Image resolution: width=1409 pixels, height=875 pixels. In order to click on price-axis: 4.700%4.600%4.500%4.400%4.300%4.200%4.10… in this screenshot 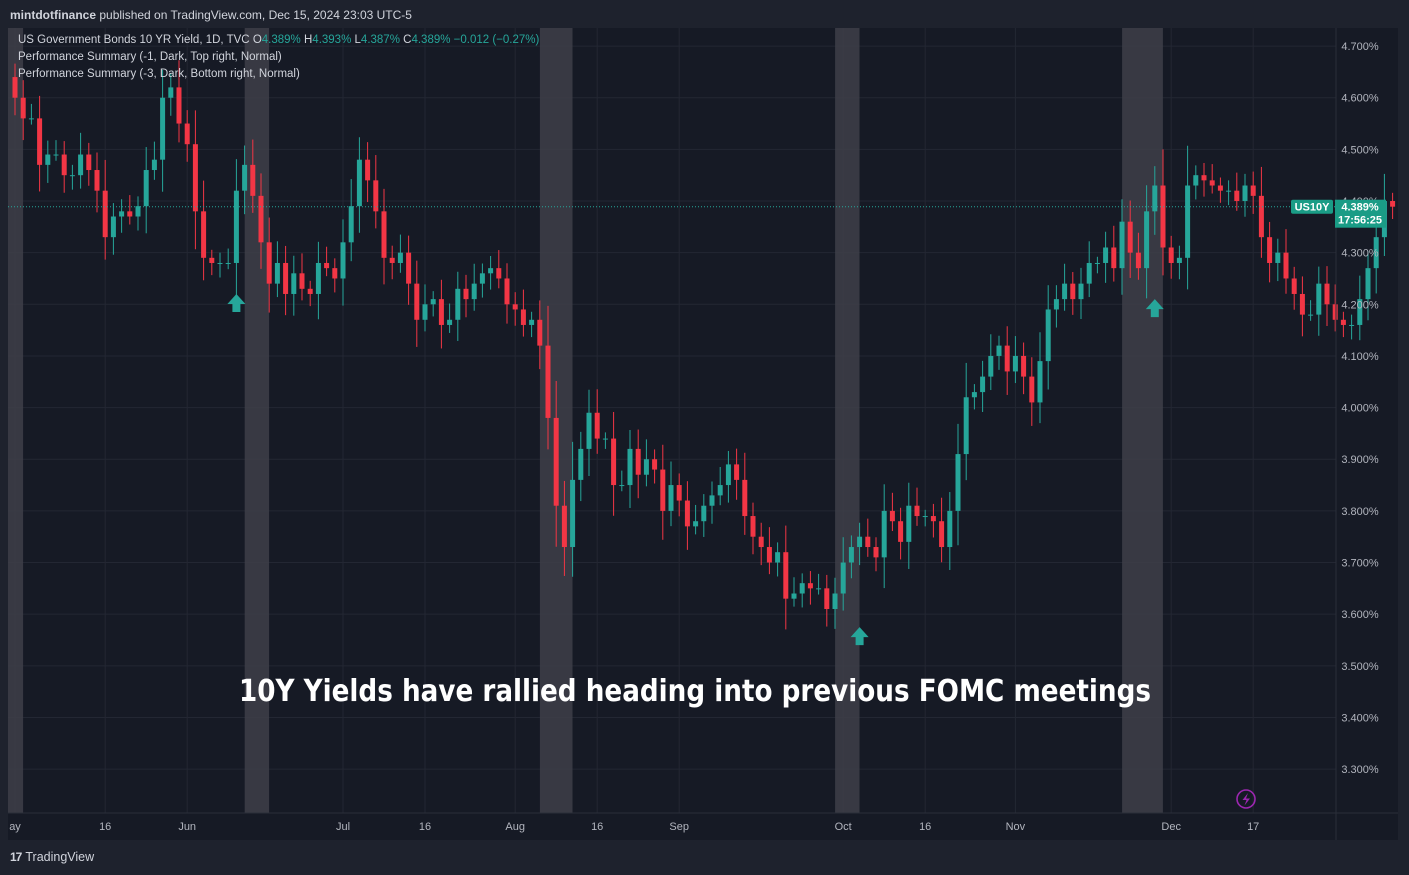, I will do `click(1357, 434)`.